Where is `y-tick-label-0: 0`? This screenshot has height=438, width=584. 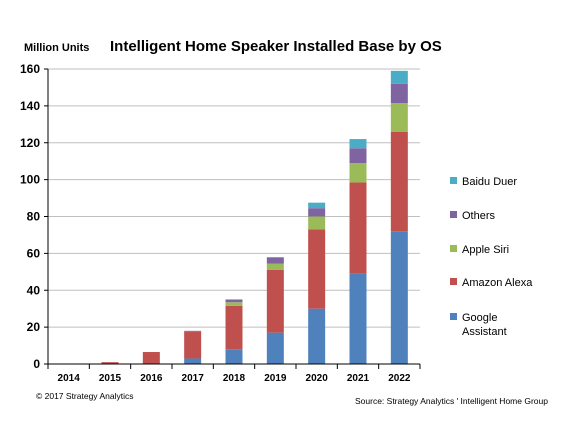
y-tick-label-0: 0 is located at coordinates (36, 364).